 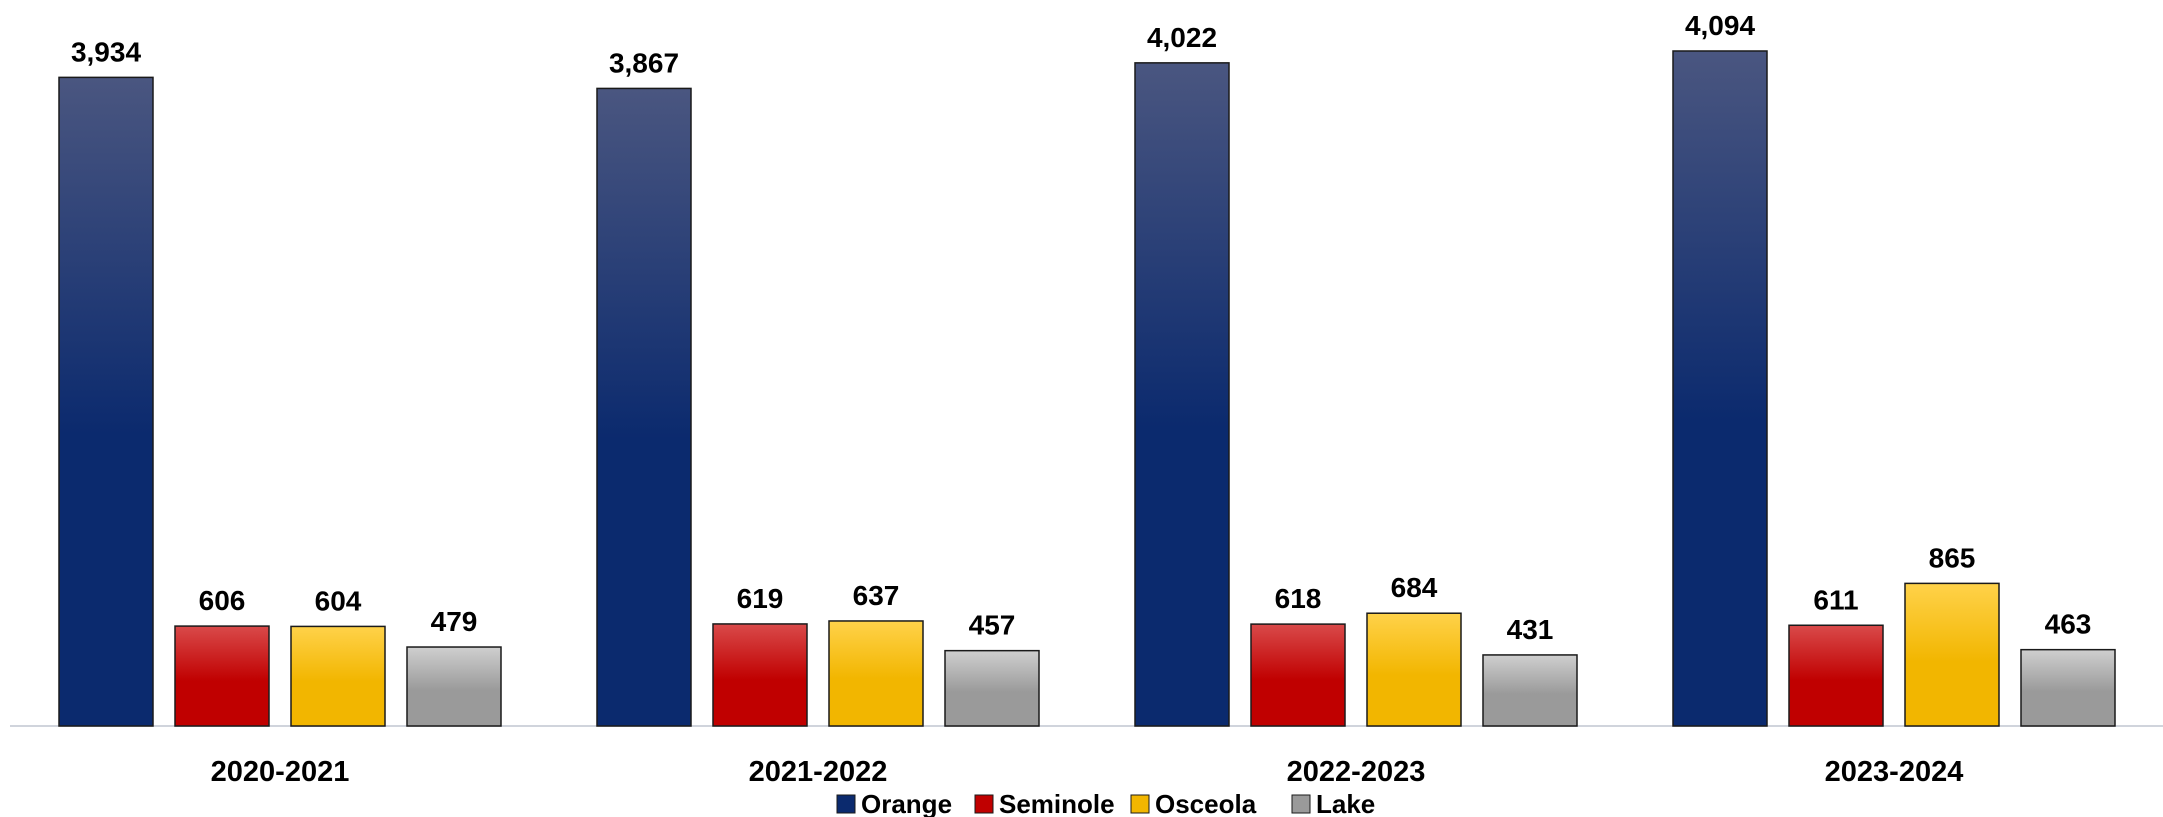 What do you see at coordinates (1836, 675) in the screenshot?
I see `bar-seminole-2023-2024` at bounding box center [1836, 675].